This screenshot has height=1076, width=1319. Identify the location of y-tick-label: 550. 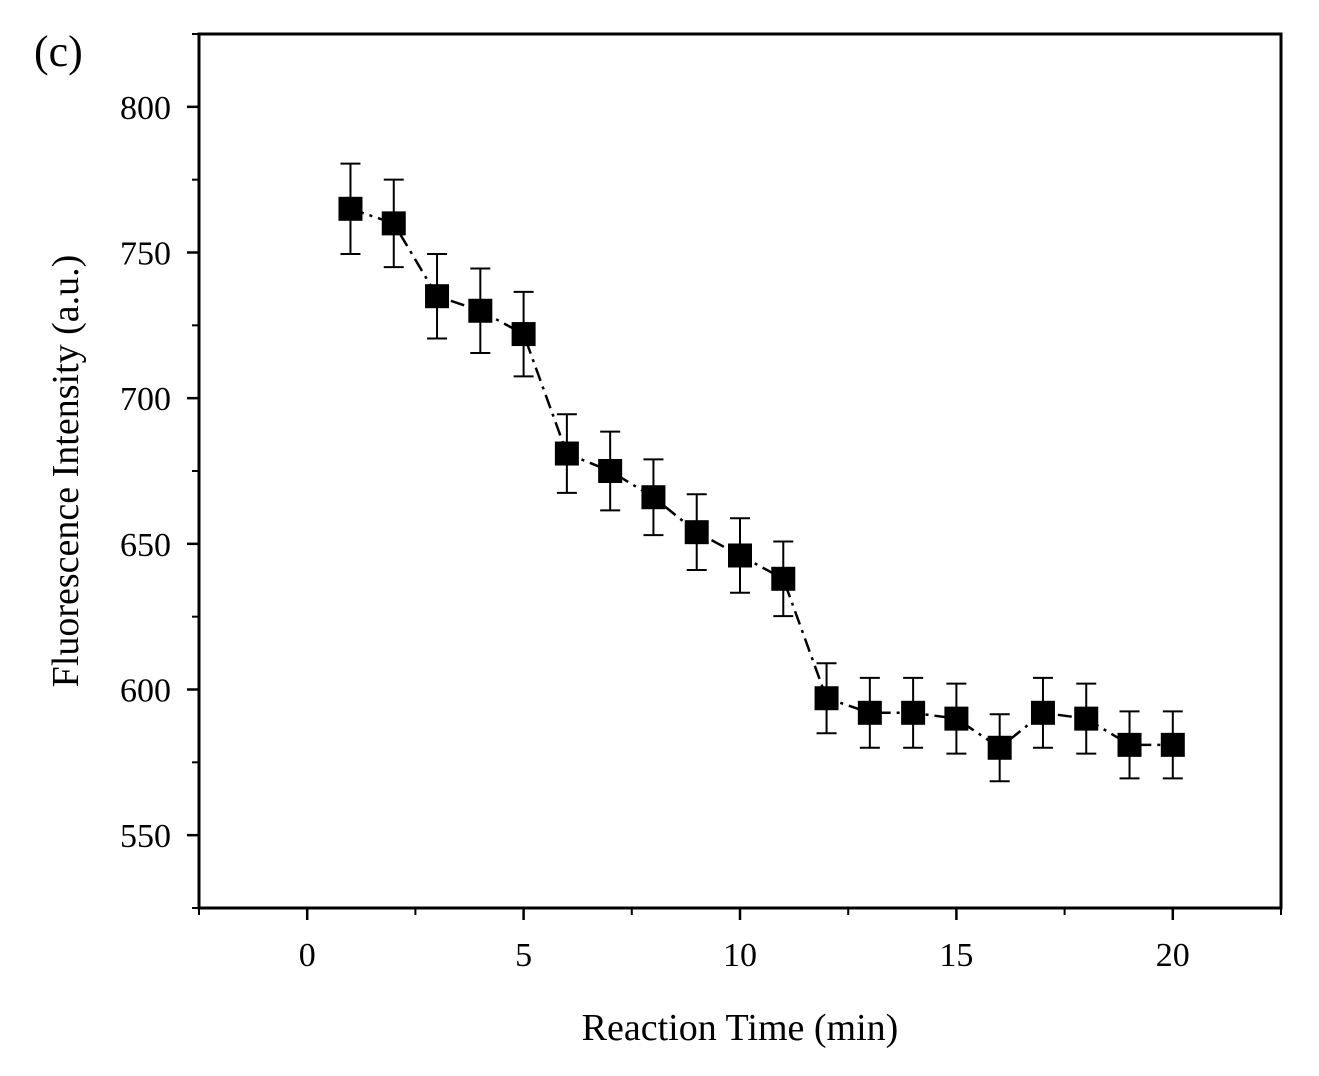
(145, 836).